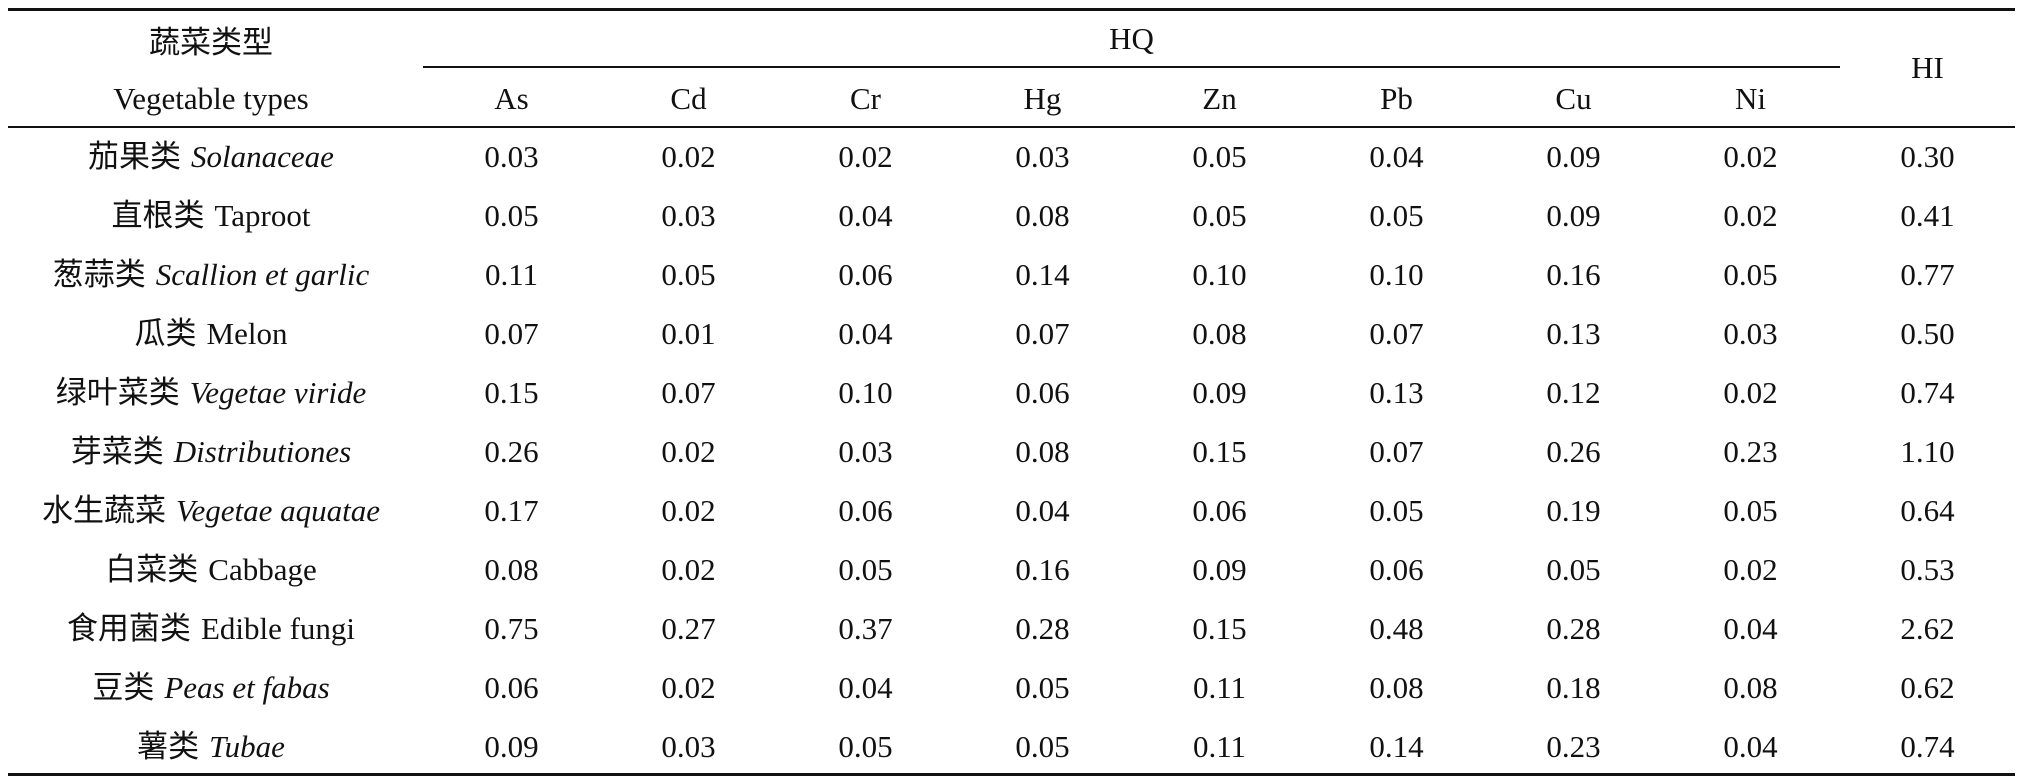  What do you see at coordinates (168, 746) in the screenshot?
I see `vegetable-type-cn: 薯类` at bounding box center [168, 746].